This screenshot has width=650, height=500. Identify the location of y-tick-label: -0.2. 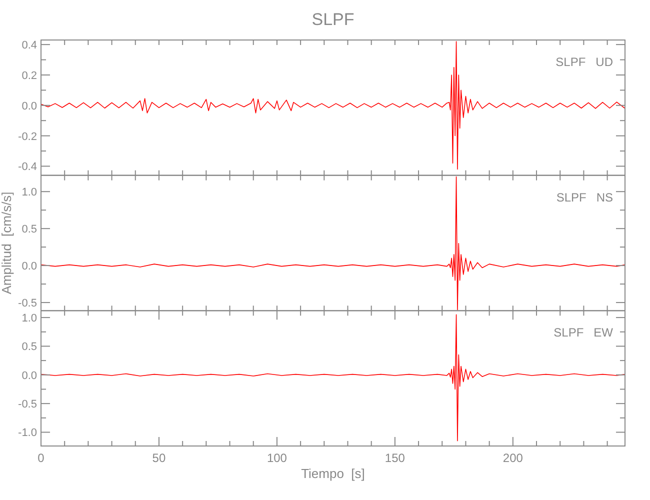
(27, 136).